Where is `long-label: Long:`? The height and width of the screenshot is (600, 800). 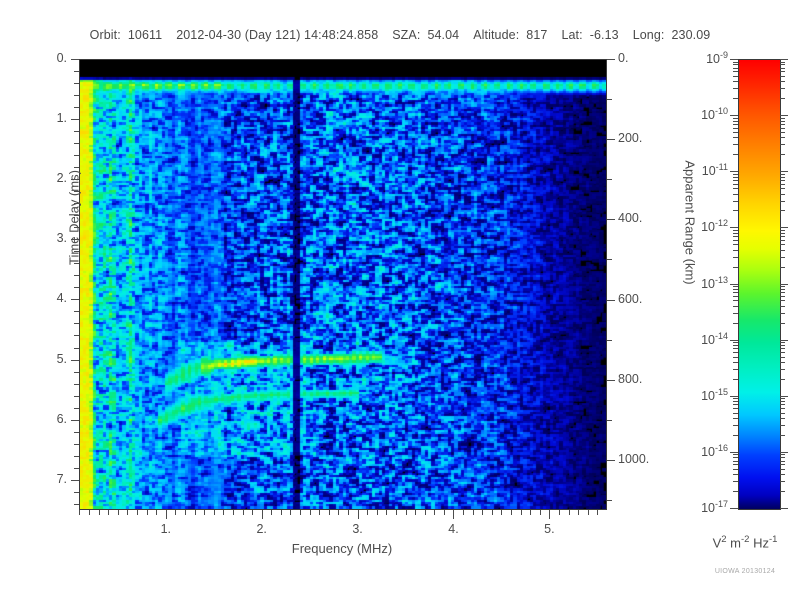 long-label: Long: is located at coordinates (648, 35).